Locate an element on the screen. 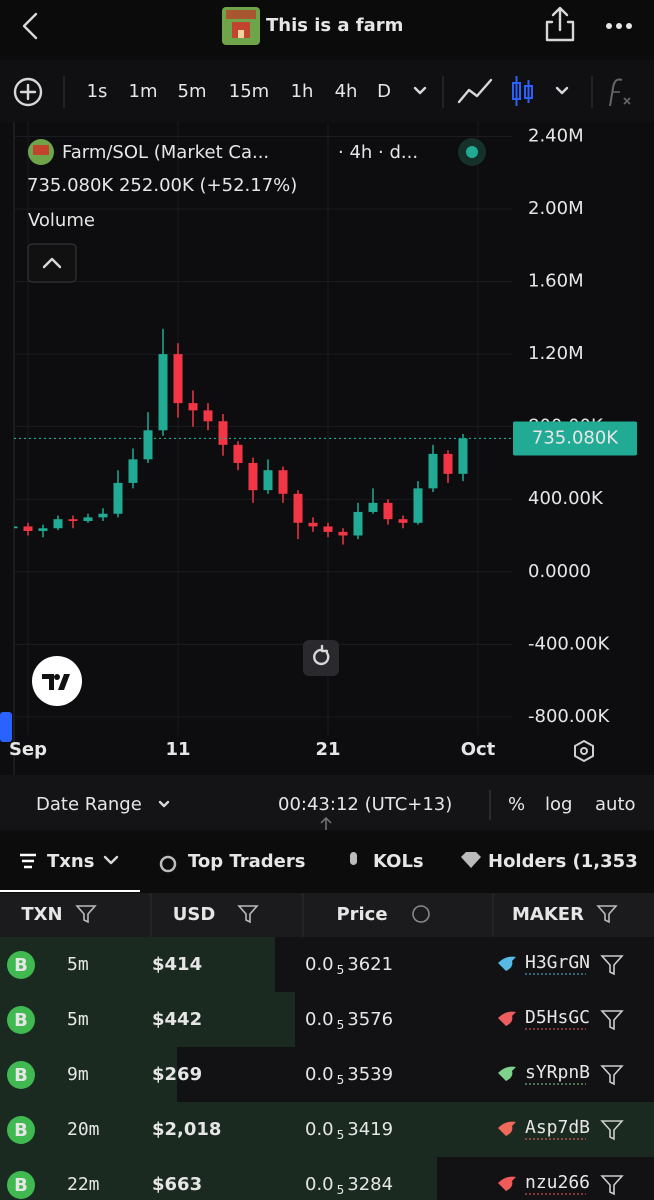 The image size is (654, 1200). sort-icon is located at coordinates (421, 914).